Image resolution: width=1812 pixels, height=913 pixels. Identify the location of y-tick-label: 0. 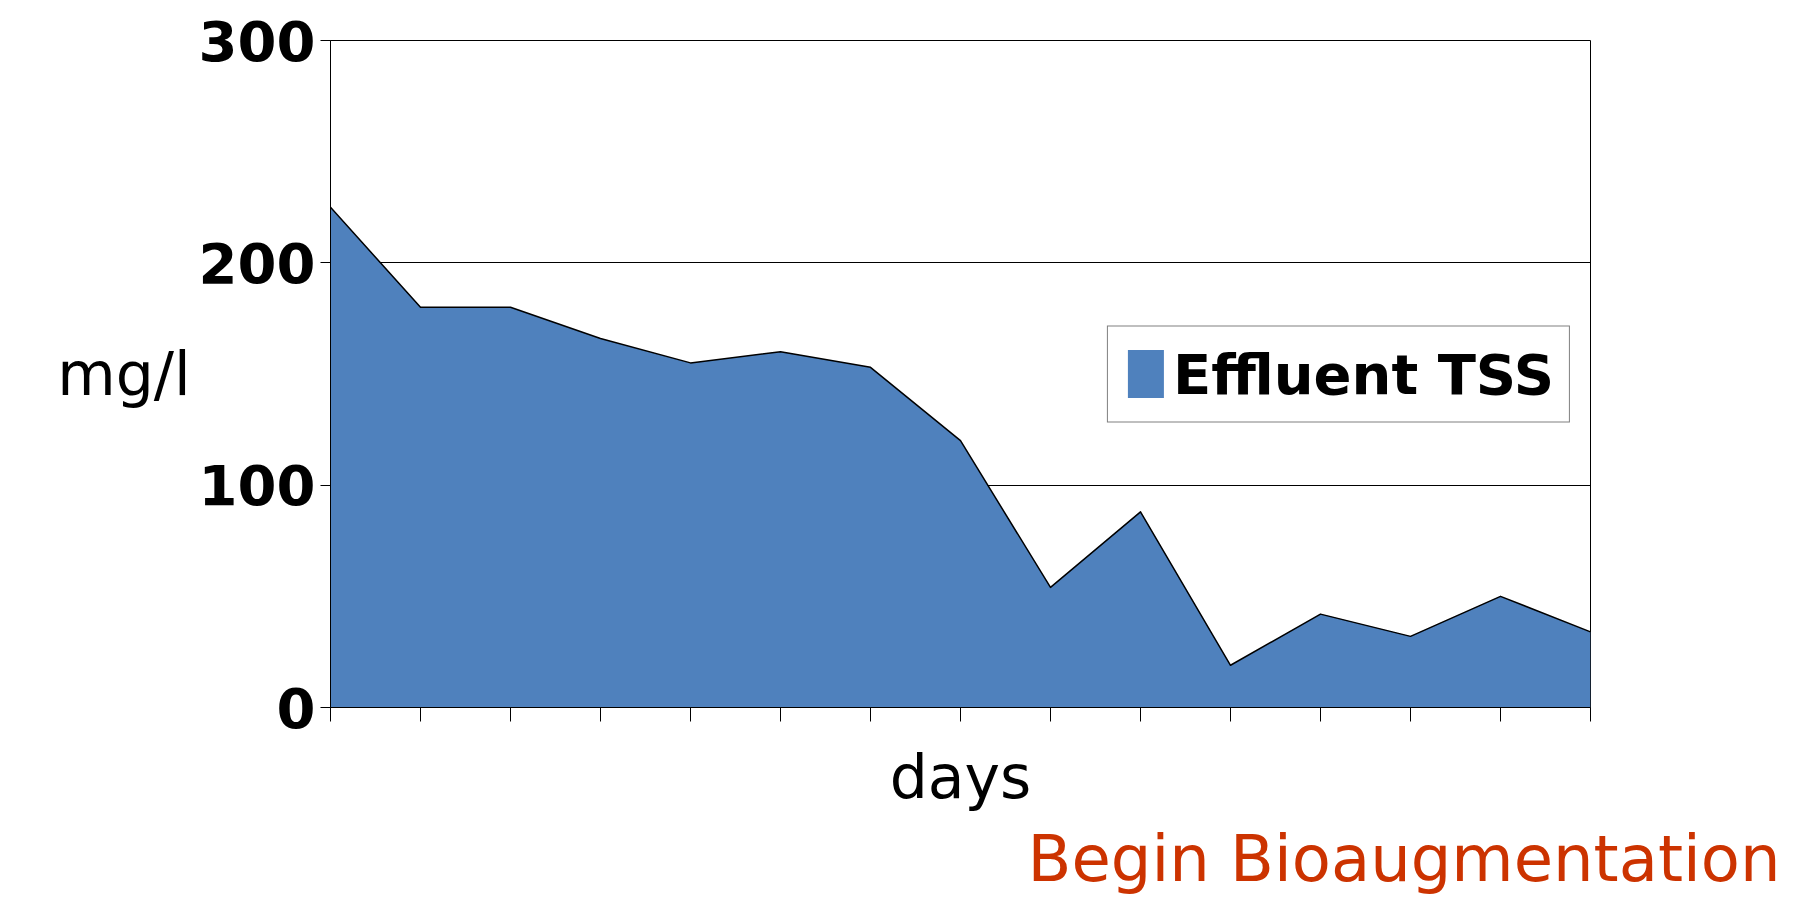
(296, 708).